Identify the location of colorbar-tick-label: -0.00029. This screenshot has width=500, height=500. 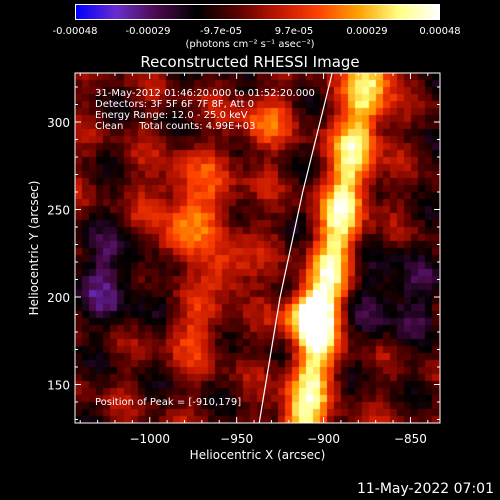
(148, 31).